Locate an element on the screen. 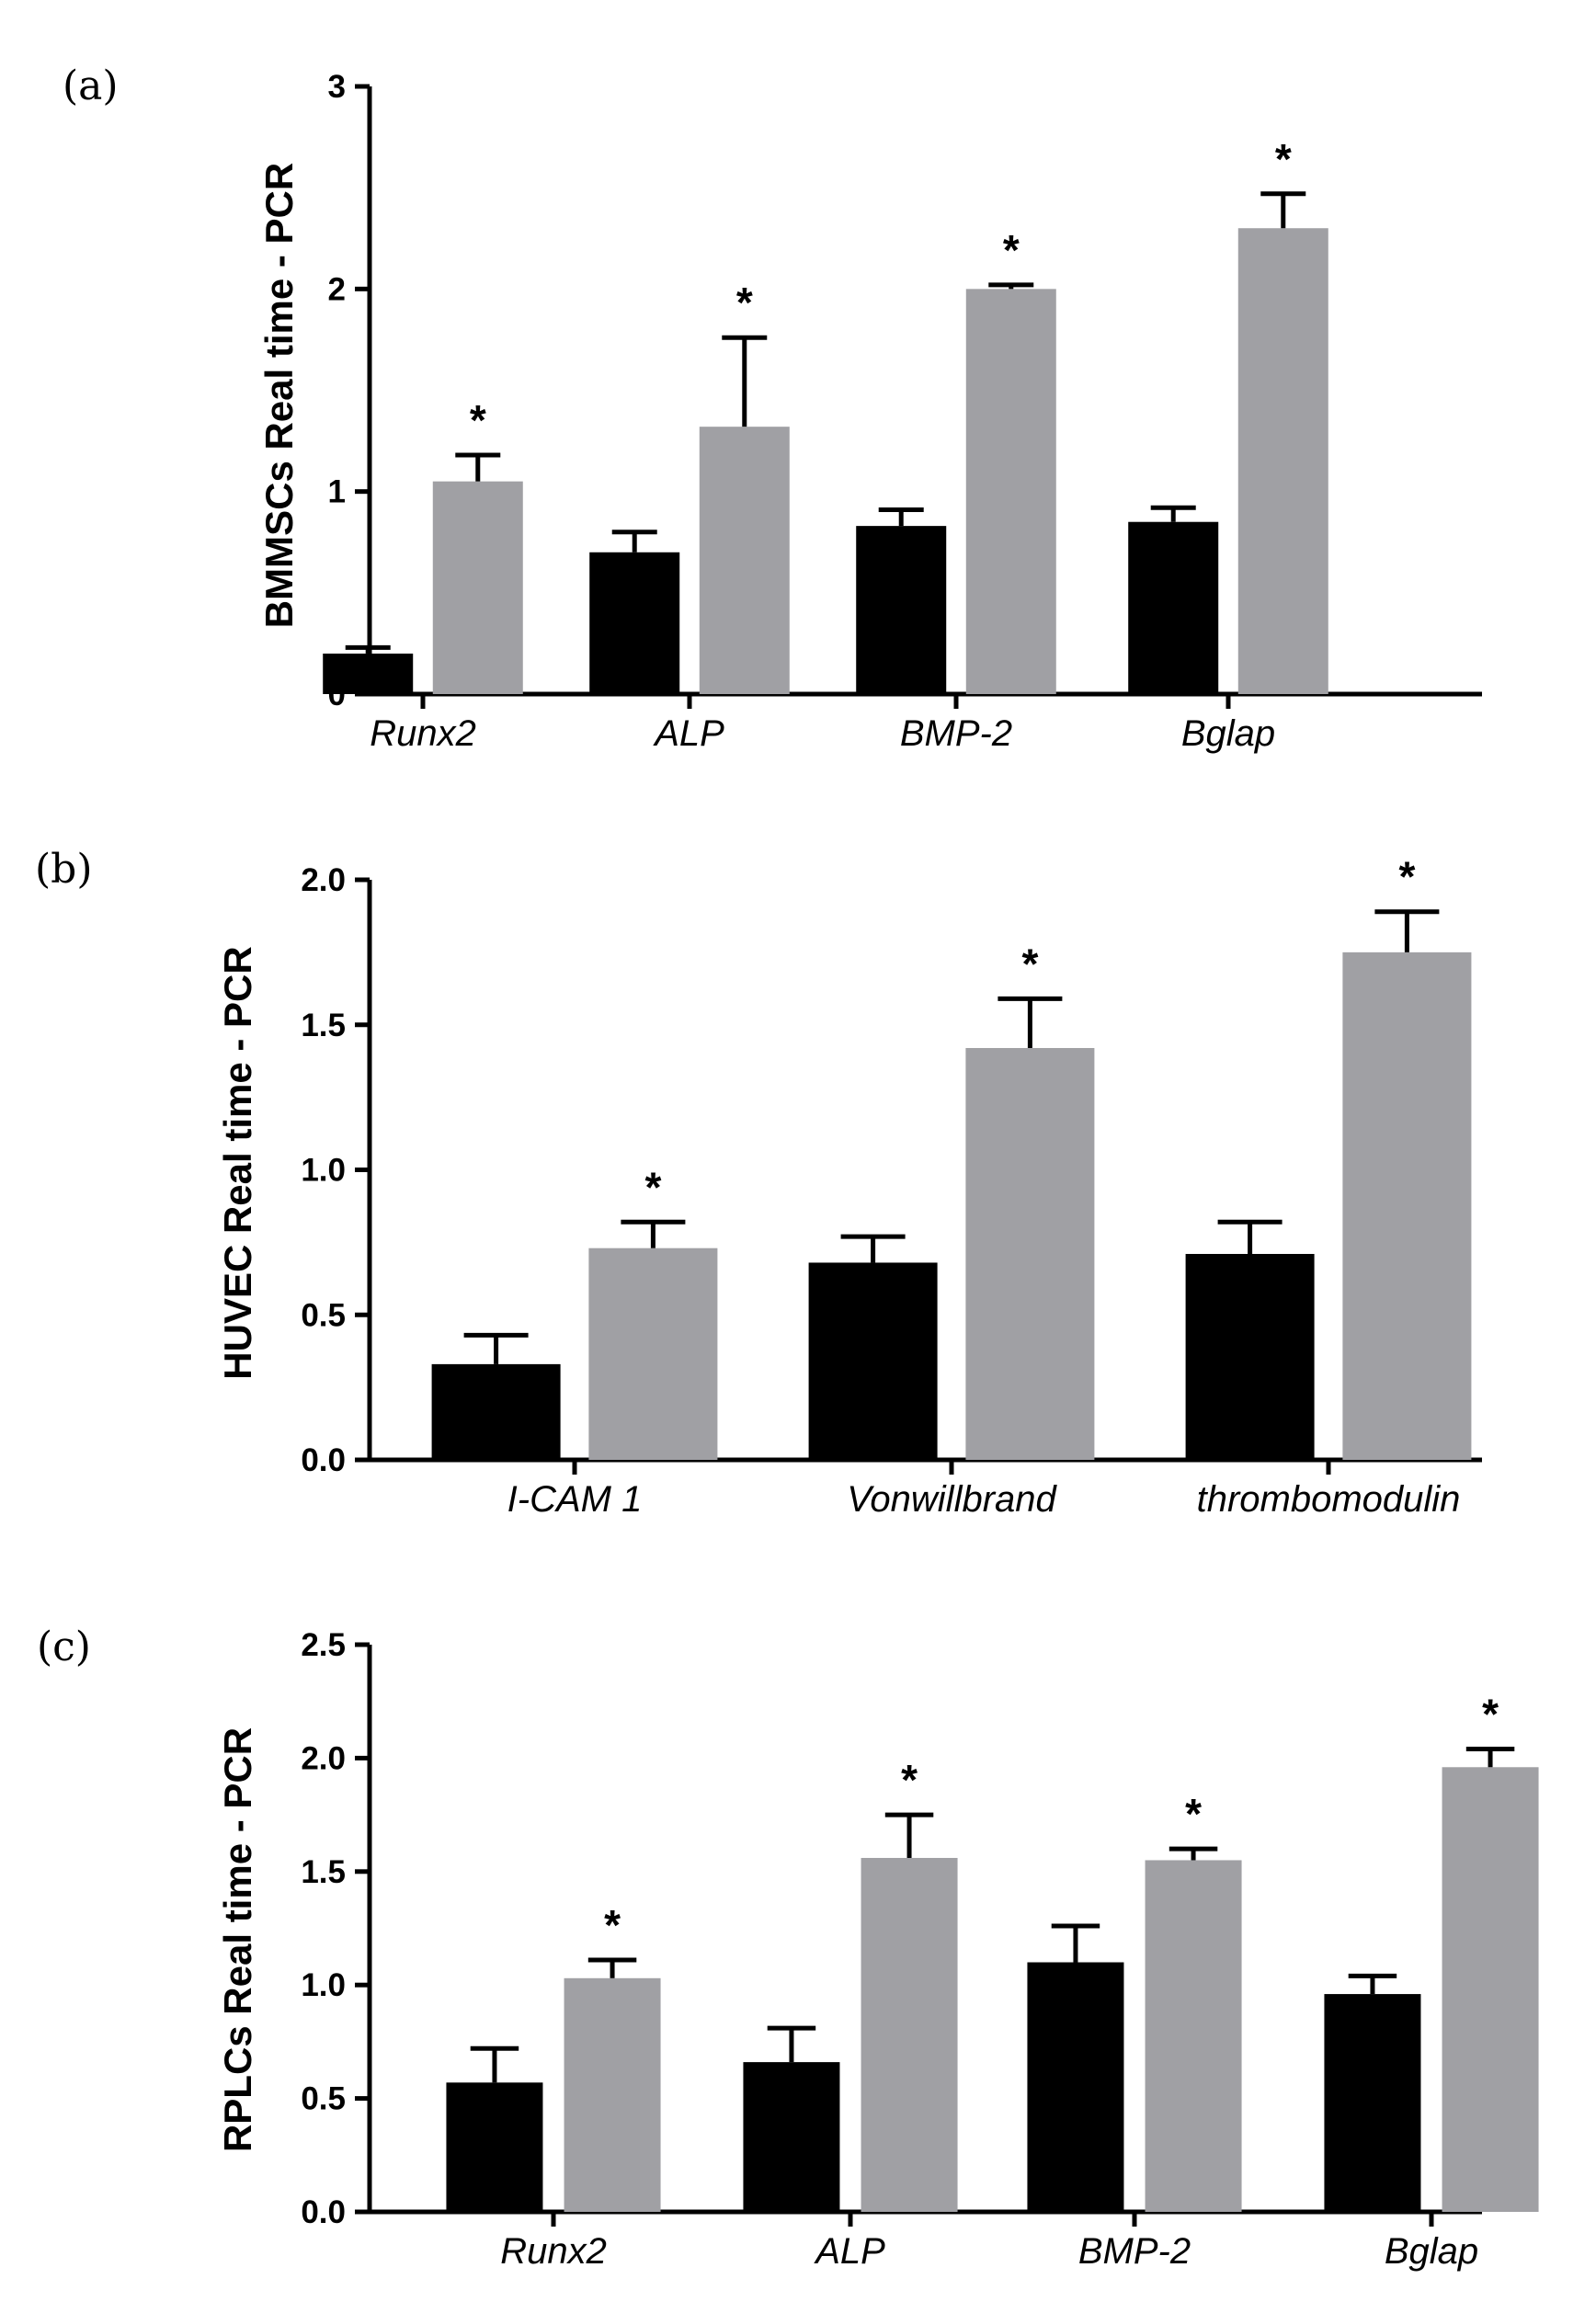 This screenshot has width=1596, height=2313. panel-b-y-tick-label: 2.0 is located at coordinates (323, 880).